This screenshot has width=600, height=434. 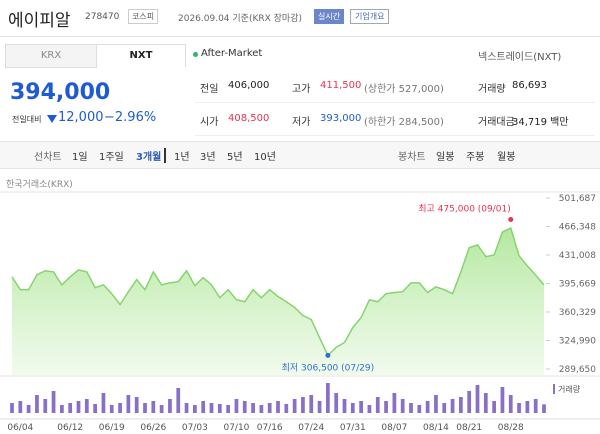 What do you see at coordinates (554, 389) in the screenshot?
I see `legend-swatch` at bounding box center [554, 389].